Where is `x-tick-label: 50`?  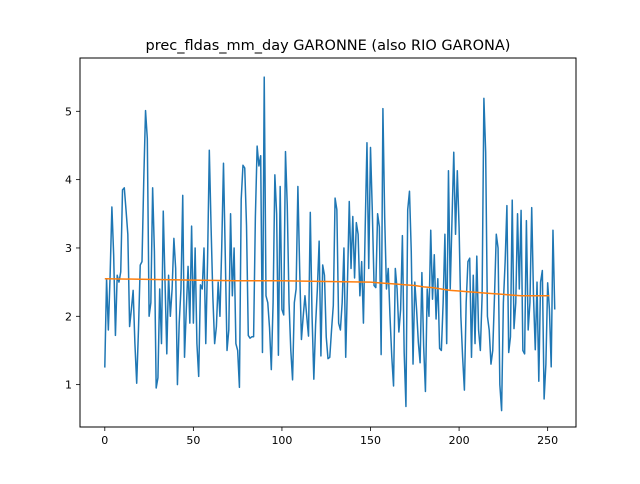 x-tick-label: 50 is located at coordinates (193, 440).